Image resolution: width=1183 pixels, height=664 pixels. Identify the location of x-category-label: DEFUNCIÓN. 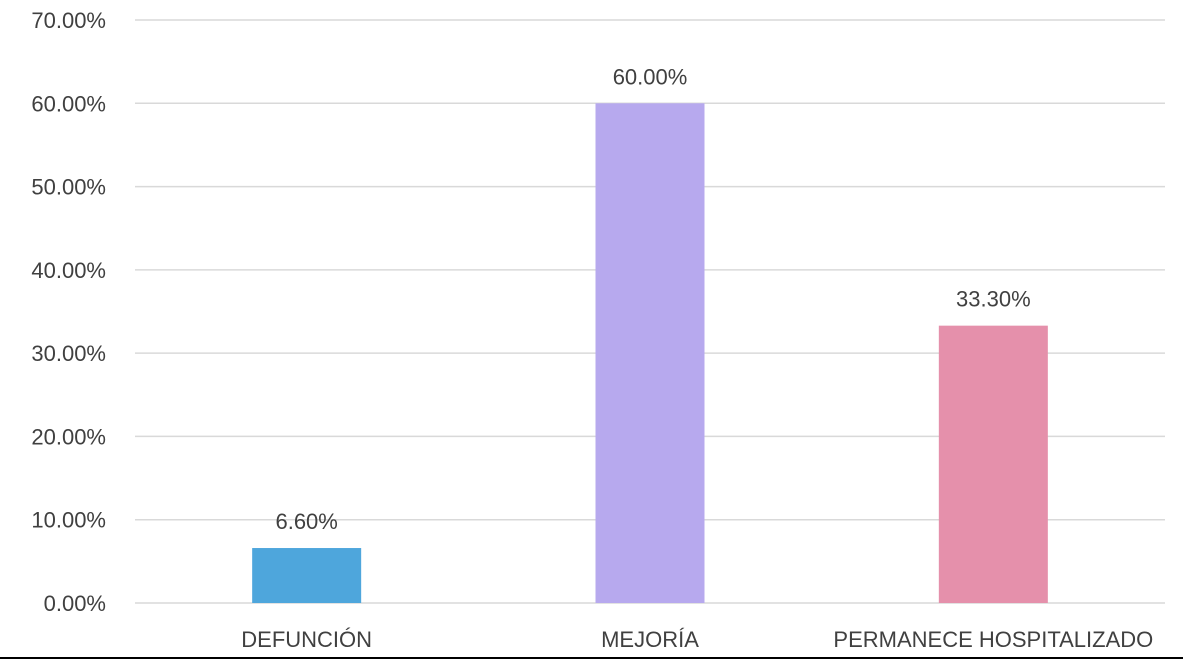
(306, 639).